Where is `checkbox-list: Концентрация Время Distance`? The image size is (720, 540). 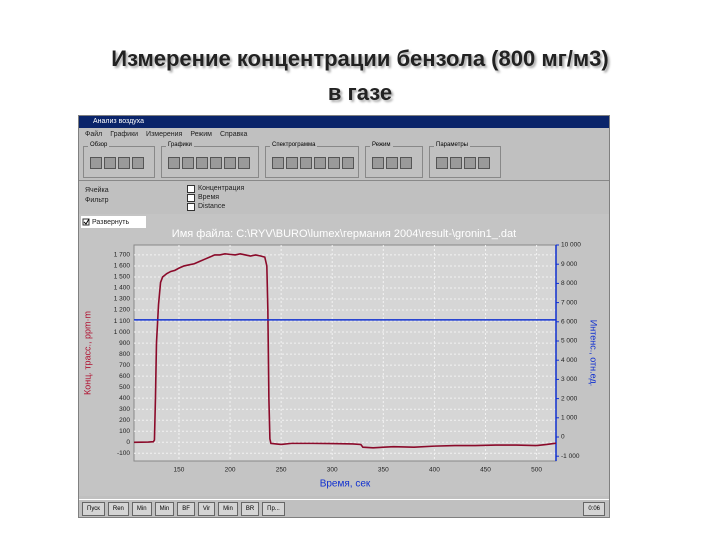 checkbox-list: Концентрация Время Distance is located at coordinates (215, 197).